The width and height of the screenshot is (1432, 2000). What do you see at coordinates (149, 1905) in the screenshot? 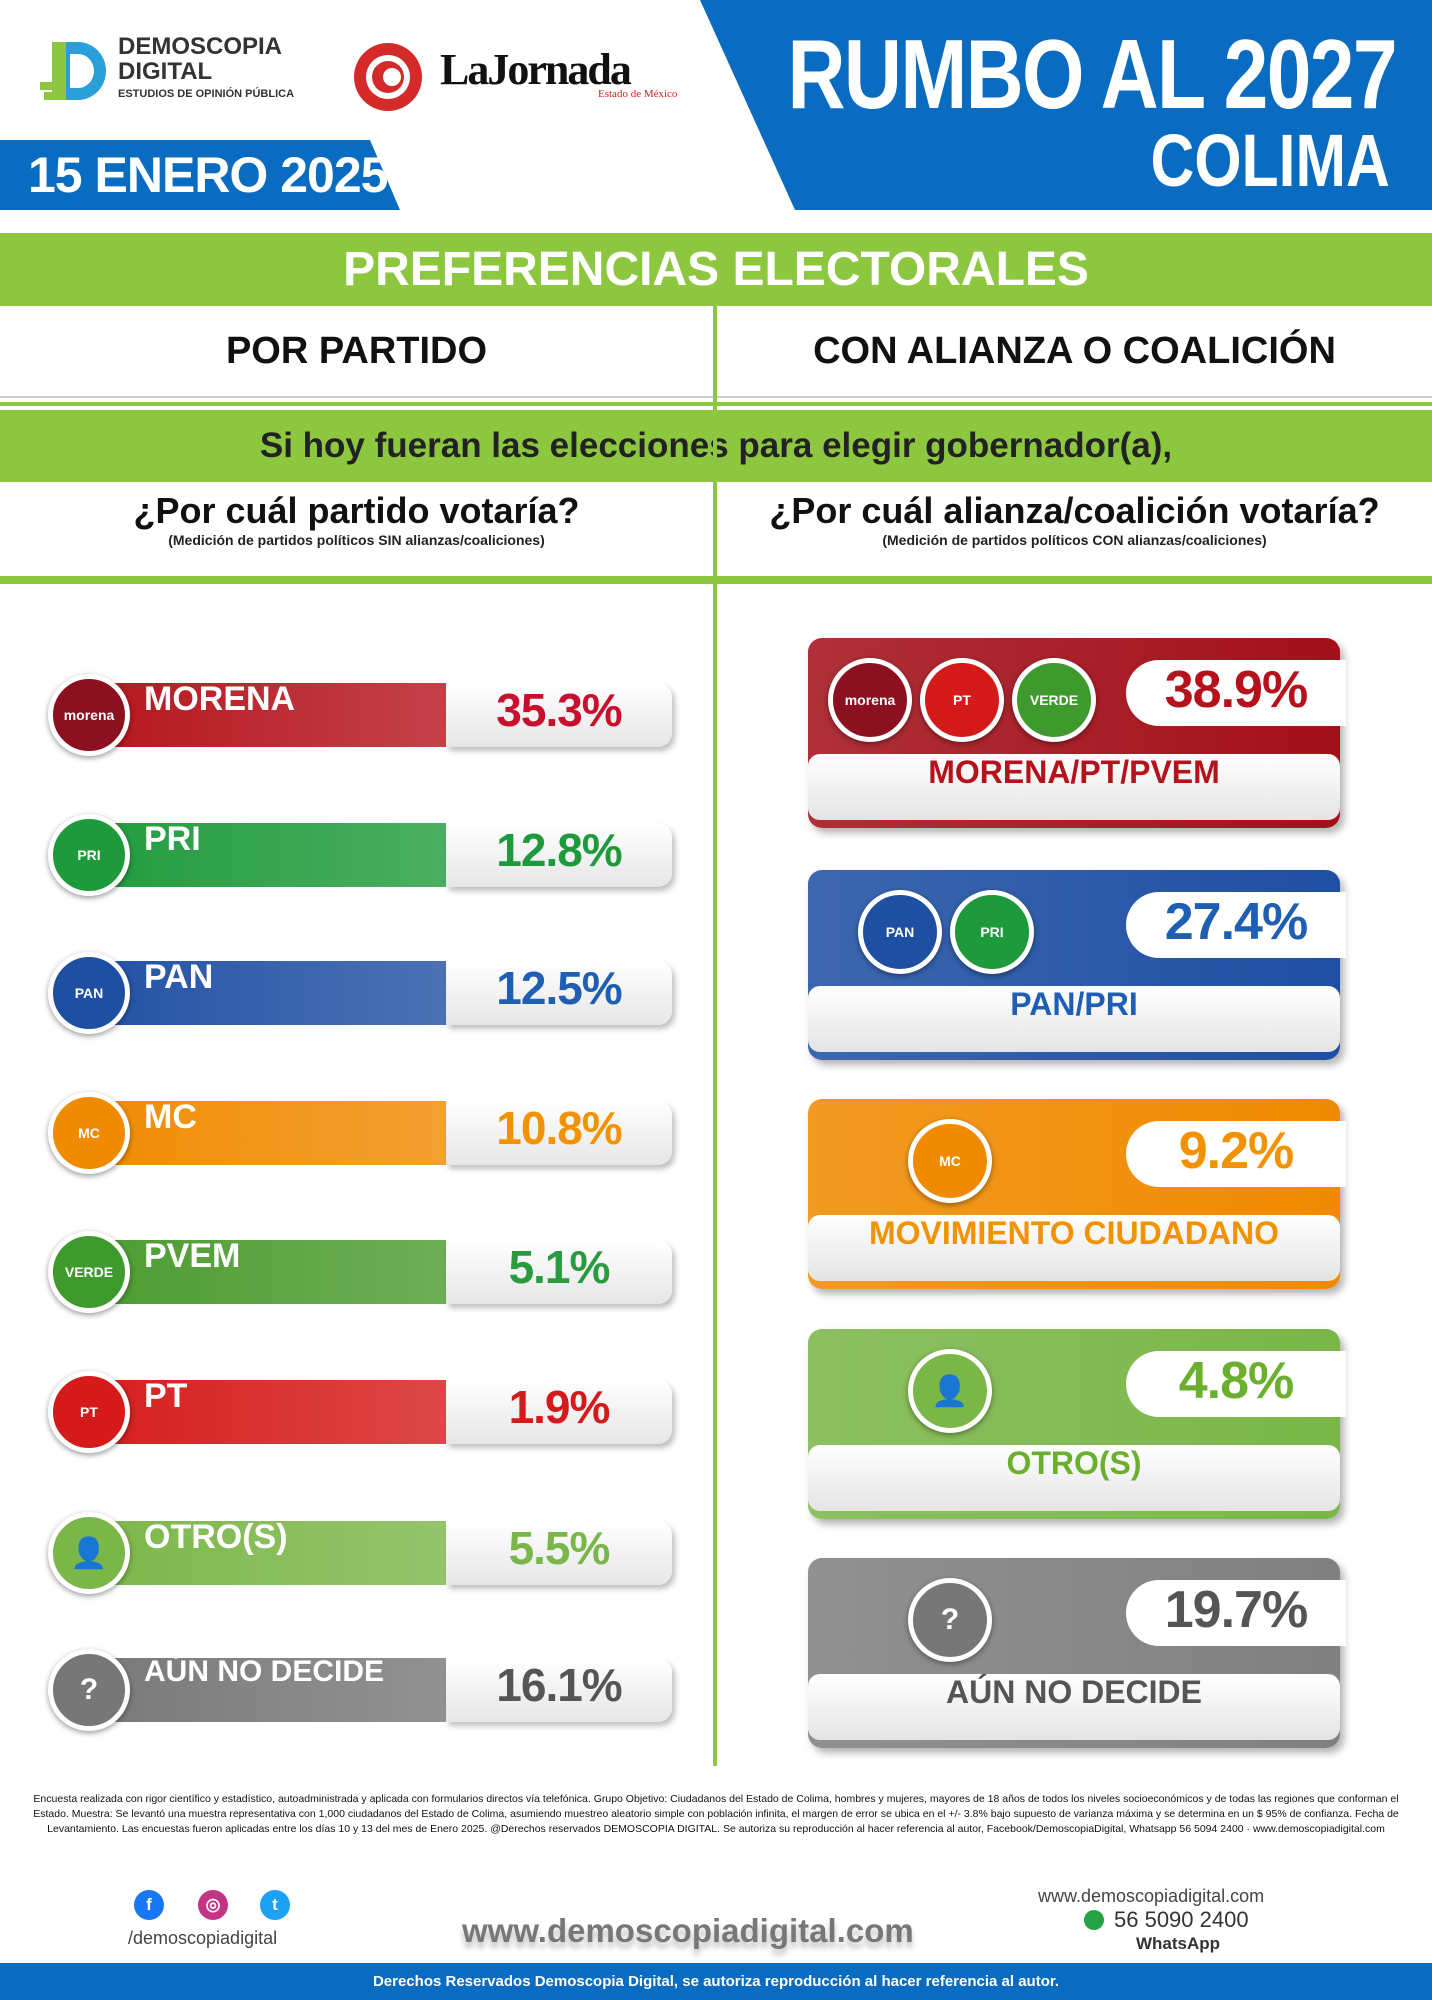
I see `facebook-icon: f` at bounding box center [149, 1905].